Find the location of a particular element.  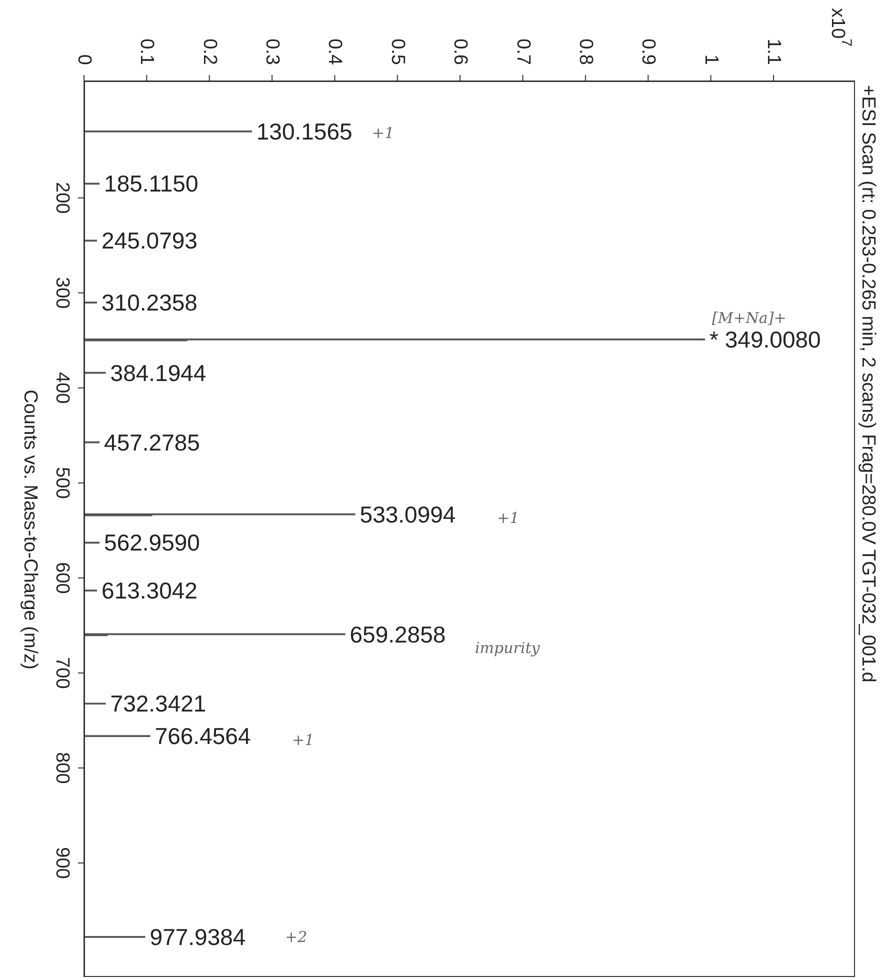

annotation: [M+Na]+ is located at coordinates (749, 318).